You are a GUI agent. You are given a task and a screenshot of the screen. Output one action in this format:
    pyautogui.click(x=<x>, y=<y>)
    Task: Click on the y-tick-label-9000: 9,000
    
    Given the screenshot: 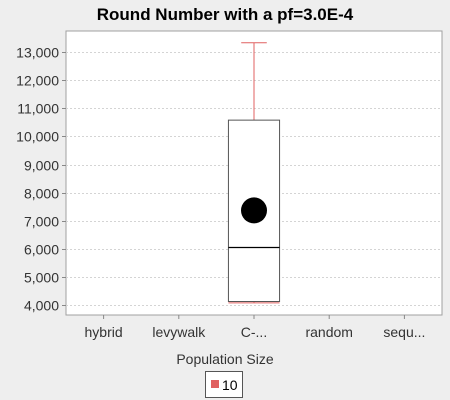 What is the action you would take?
    pyautogui.click(x=41, y=166)
    